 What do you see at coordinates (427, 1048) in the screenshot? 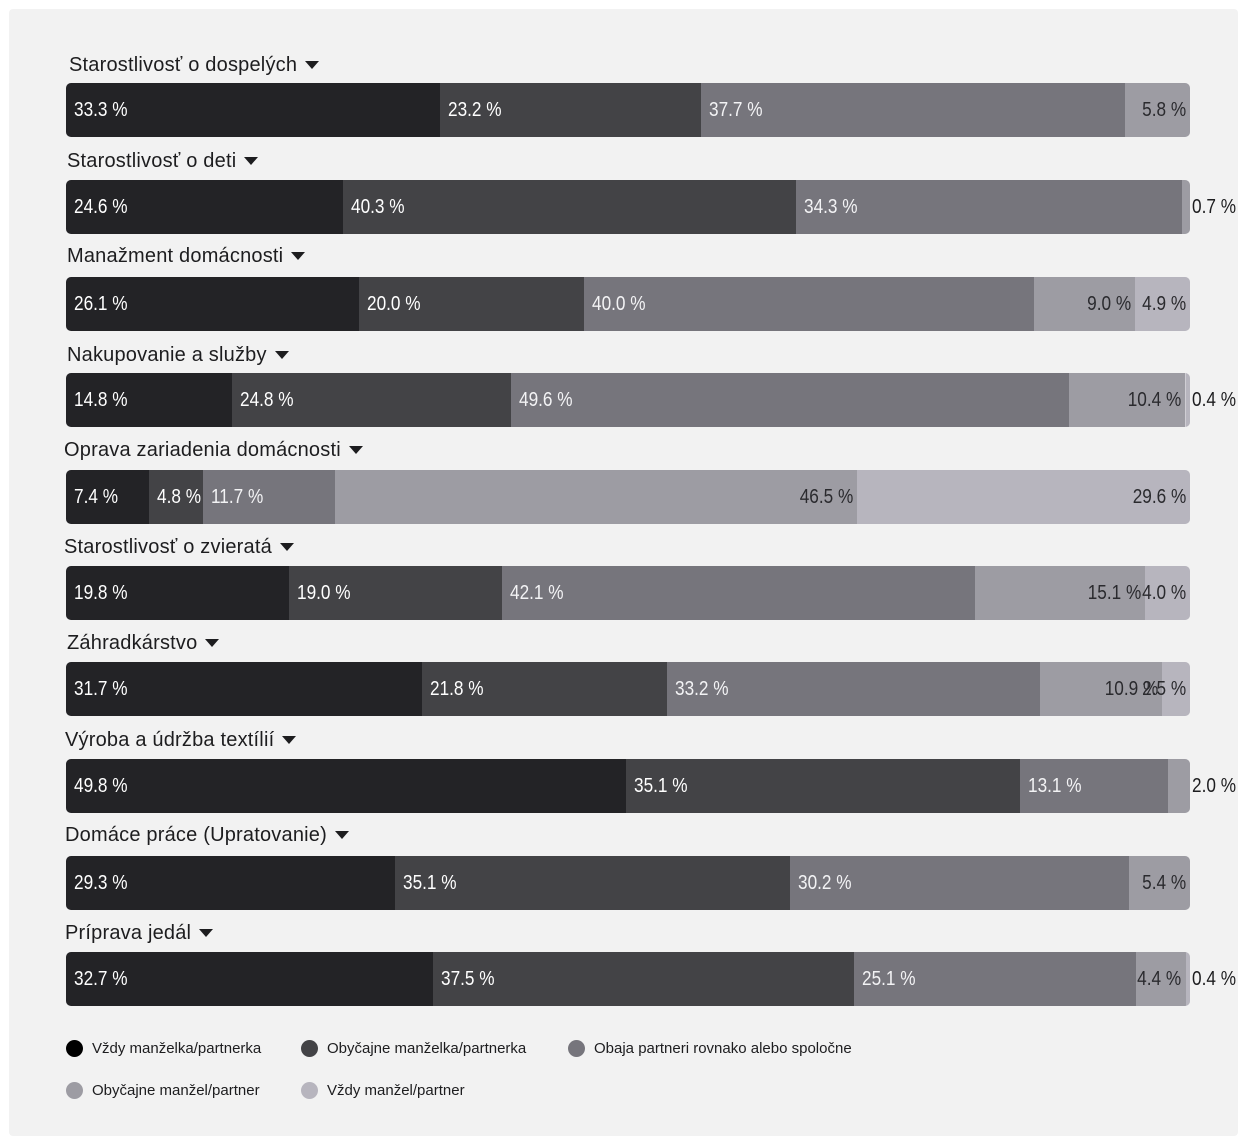
I see `legend-label: Obyčajne manželka/partnerka` at bounding box center [427, 1048].